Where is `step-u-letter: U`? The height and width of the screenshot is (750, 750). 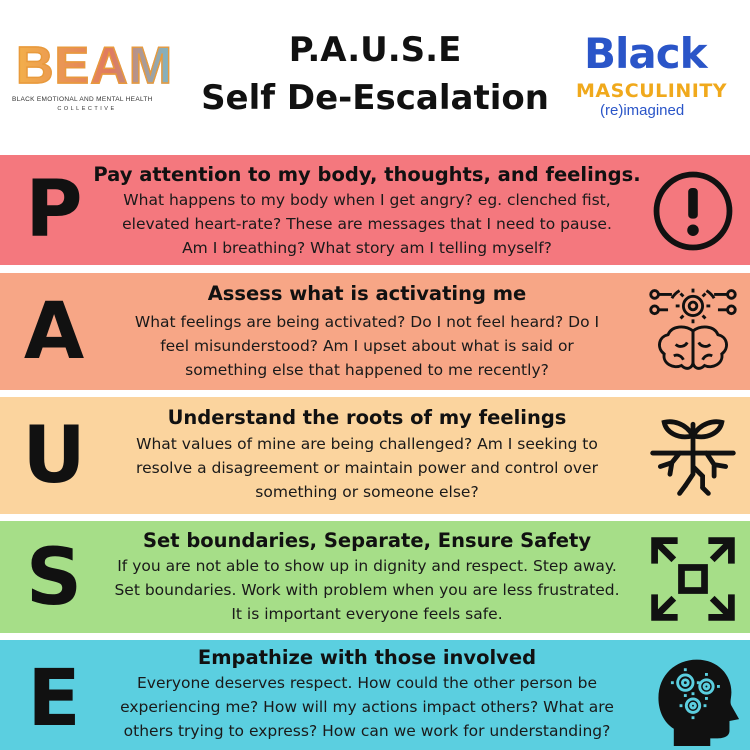 step-u-letter: U is located at coordinates (54, 456).